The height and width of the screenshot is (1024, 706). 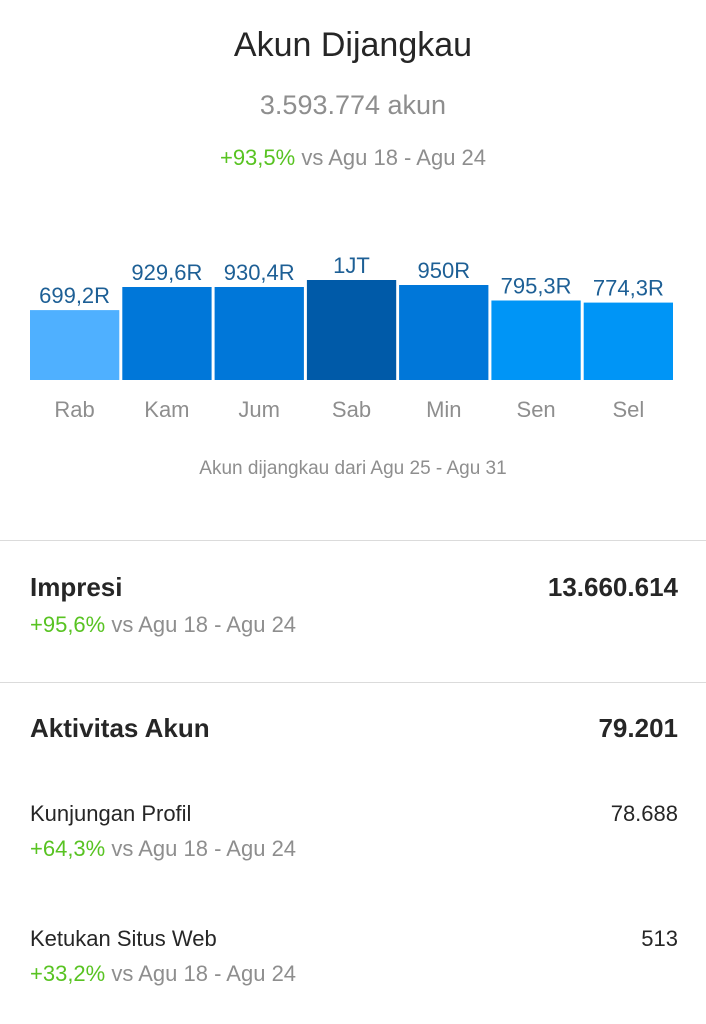 I want to click on bar-sab, so click(x=351, y=330).